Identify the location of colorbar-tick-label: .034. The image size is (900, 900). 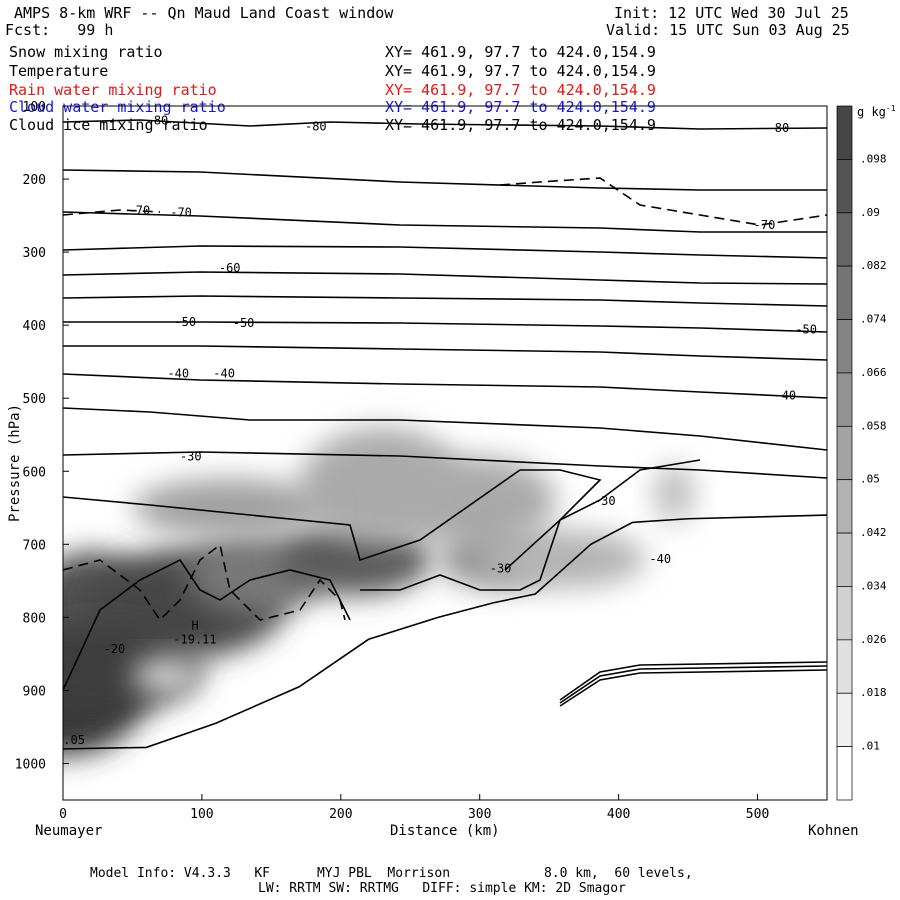
(873, 585).